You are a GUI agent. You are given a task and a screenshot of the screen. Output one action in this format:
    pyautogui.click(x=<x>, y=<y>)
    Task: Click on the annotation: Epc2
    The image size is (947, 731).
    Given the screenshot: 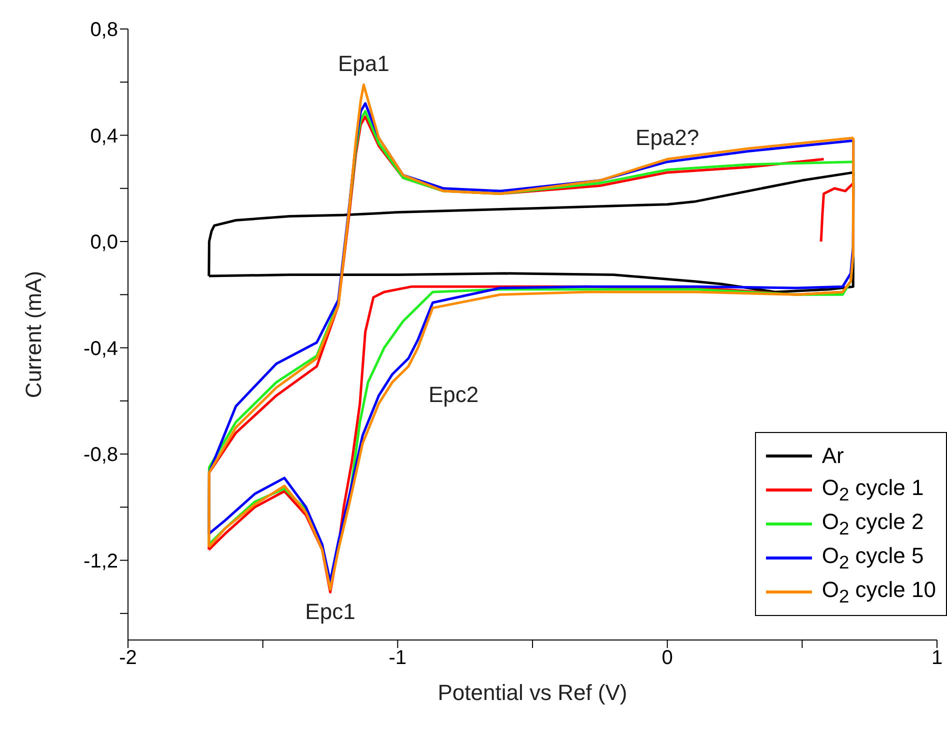 What is the action you would take?
    pyautogui.click(x=453, y=394)
    